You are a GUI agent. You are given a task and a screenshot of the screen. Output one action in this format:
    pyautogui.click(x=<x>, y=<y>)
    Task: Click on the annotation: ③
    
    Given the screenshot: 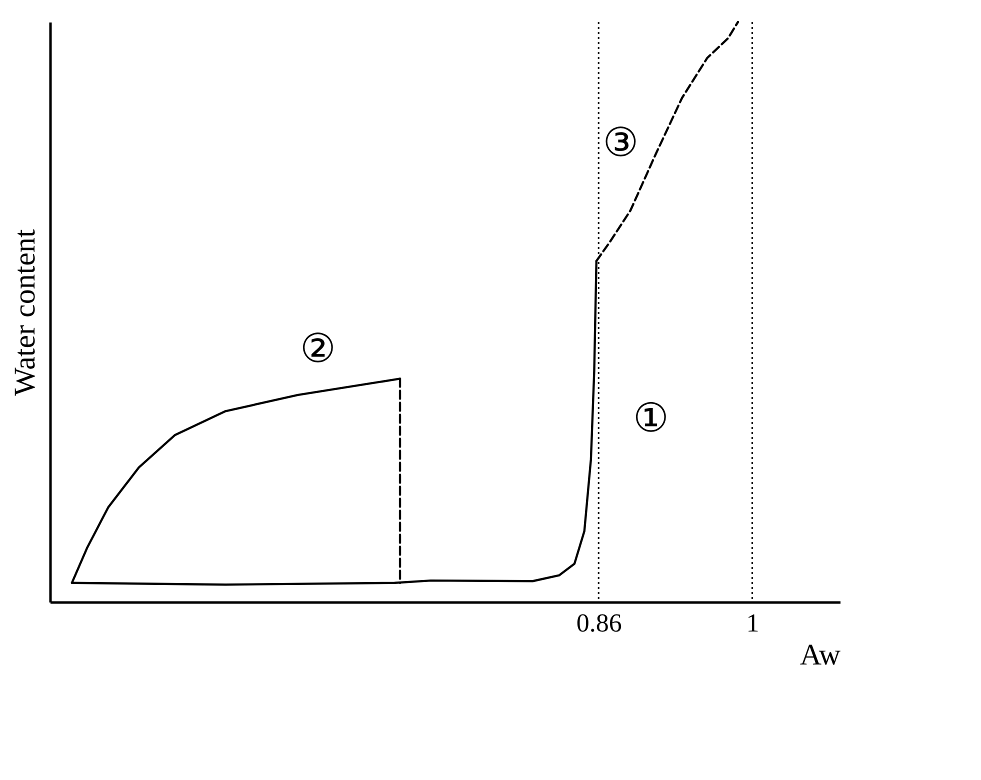 What is the action you would take?
    pyautogui.click(x=620, y=143)
    